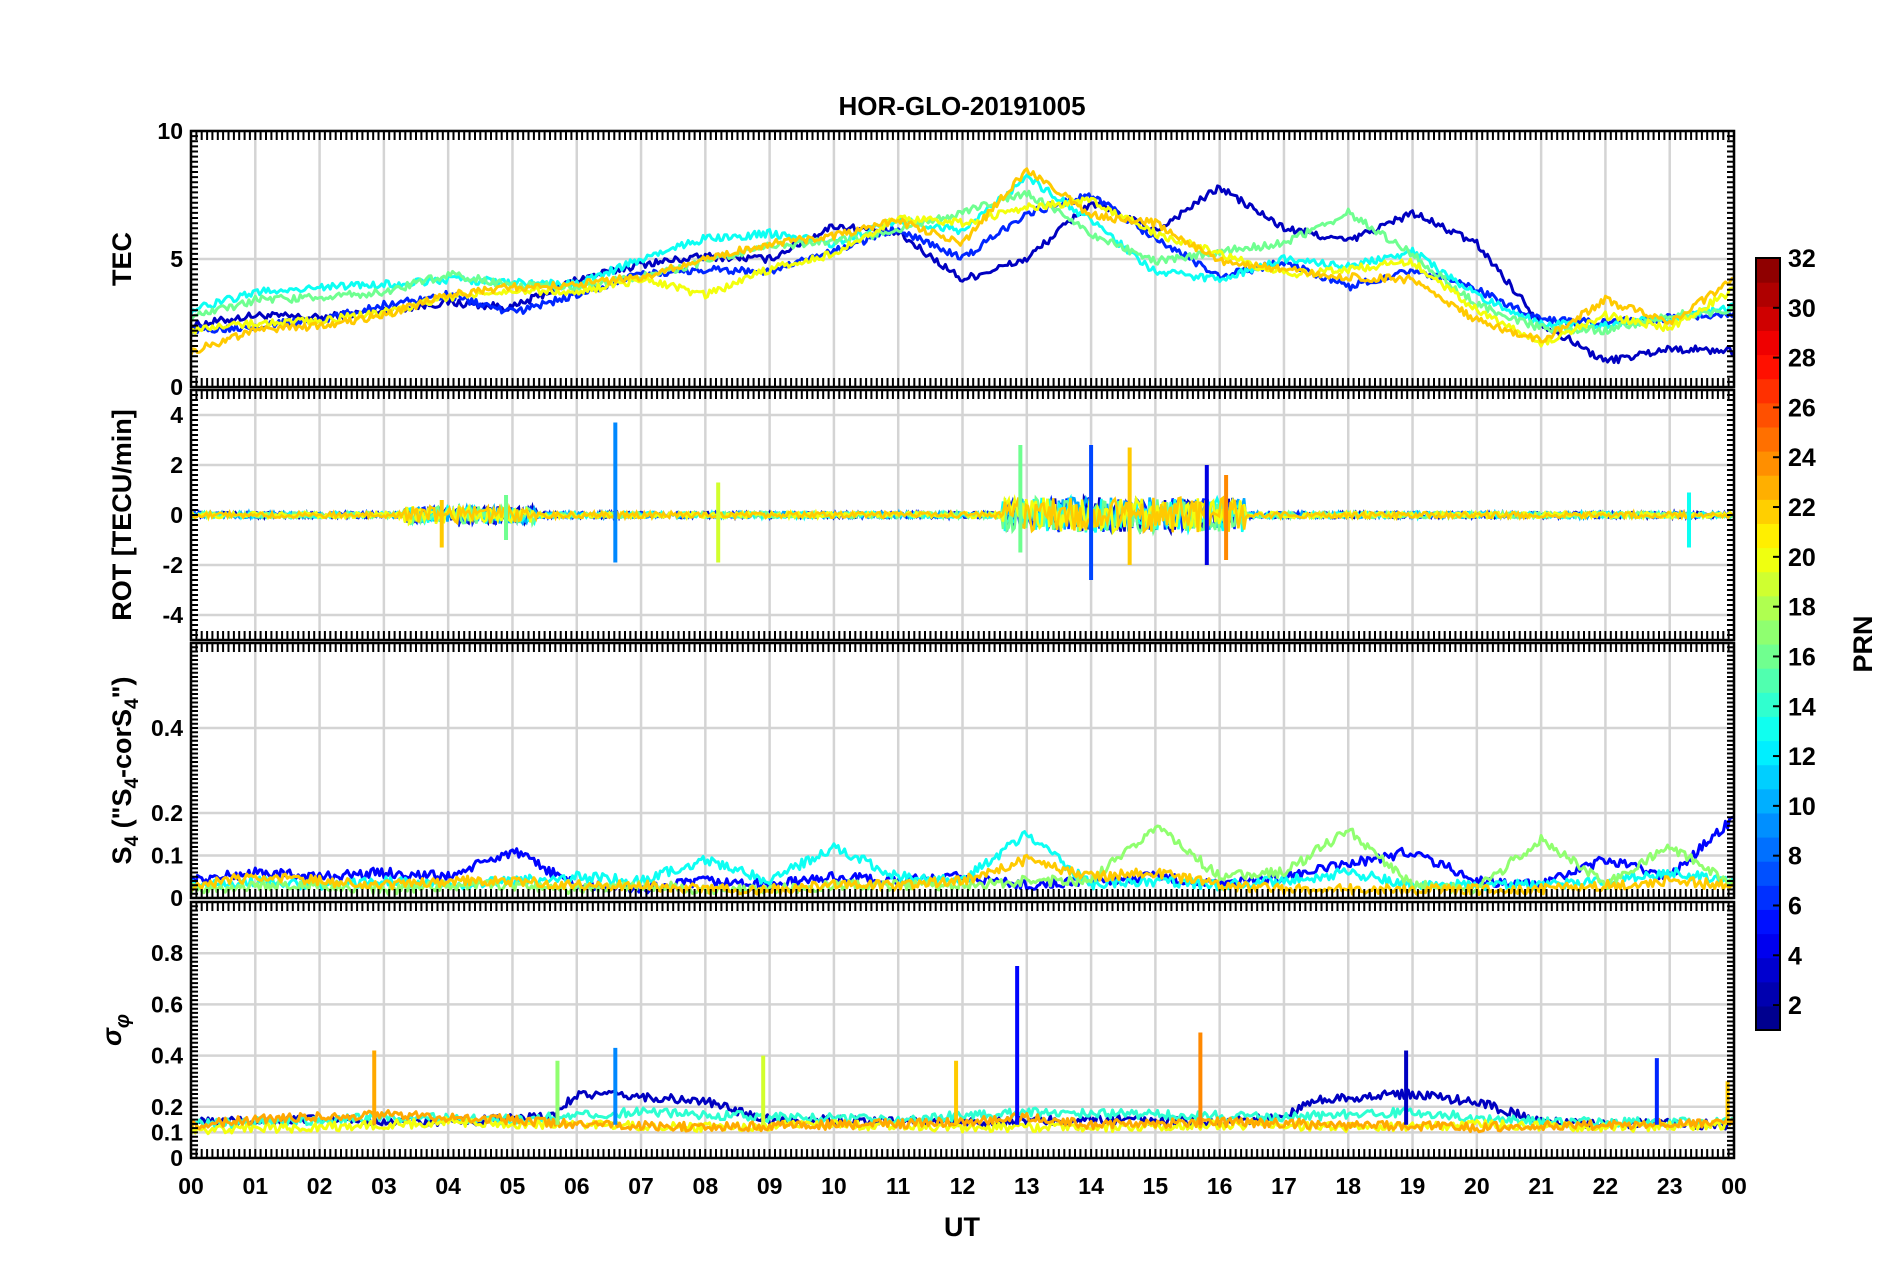 This screenshot has width=1902, height=1272. Describe the element at coordinates (1802, 657) in the screenshot. I see `colorbar-tick-label: 16` at that location.